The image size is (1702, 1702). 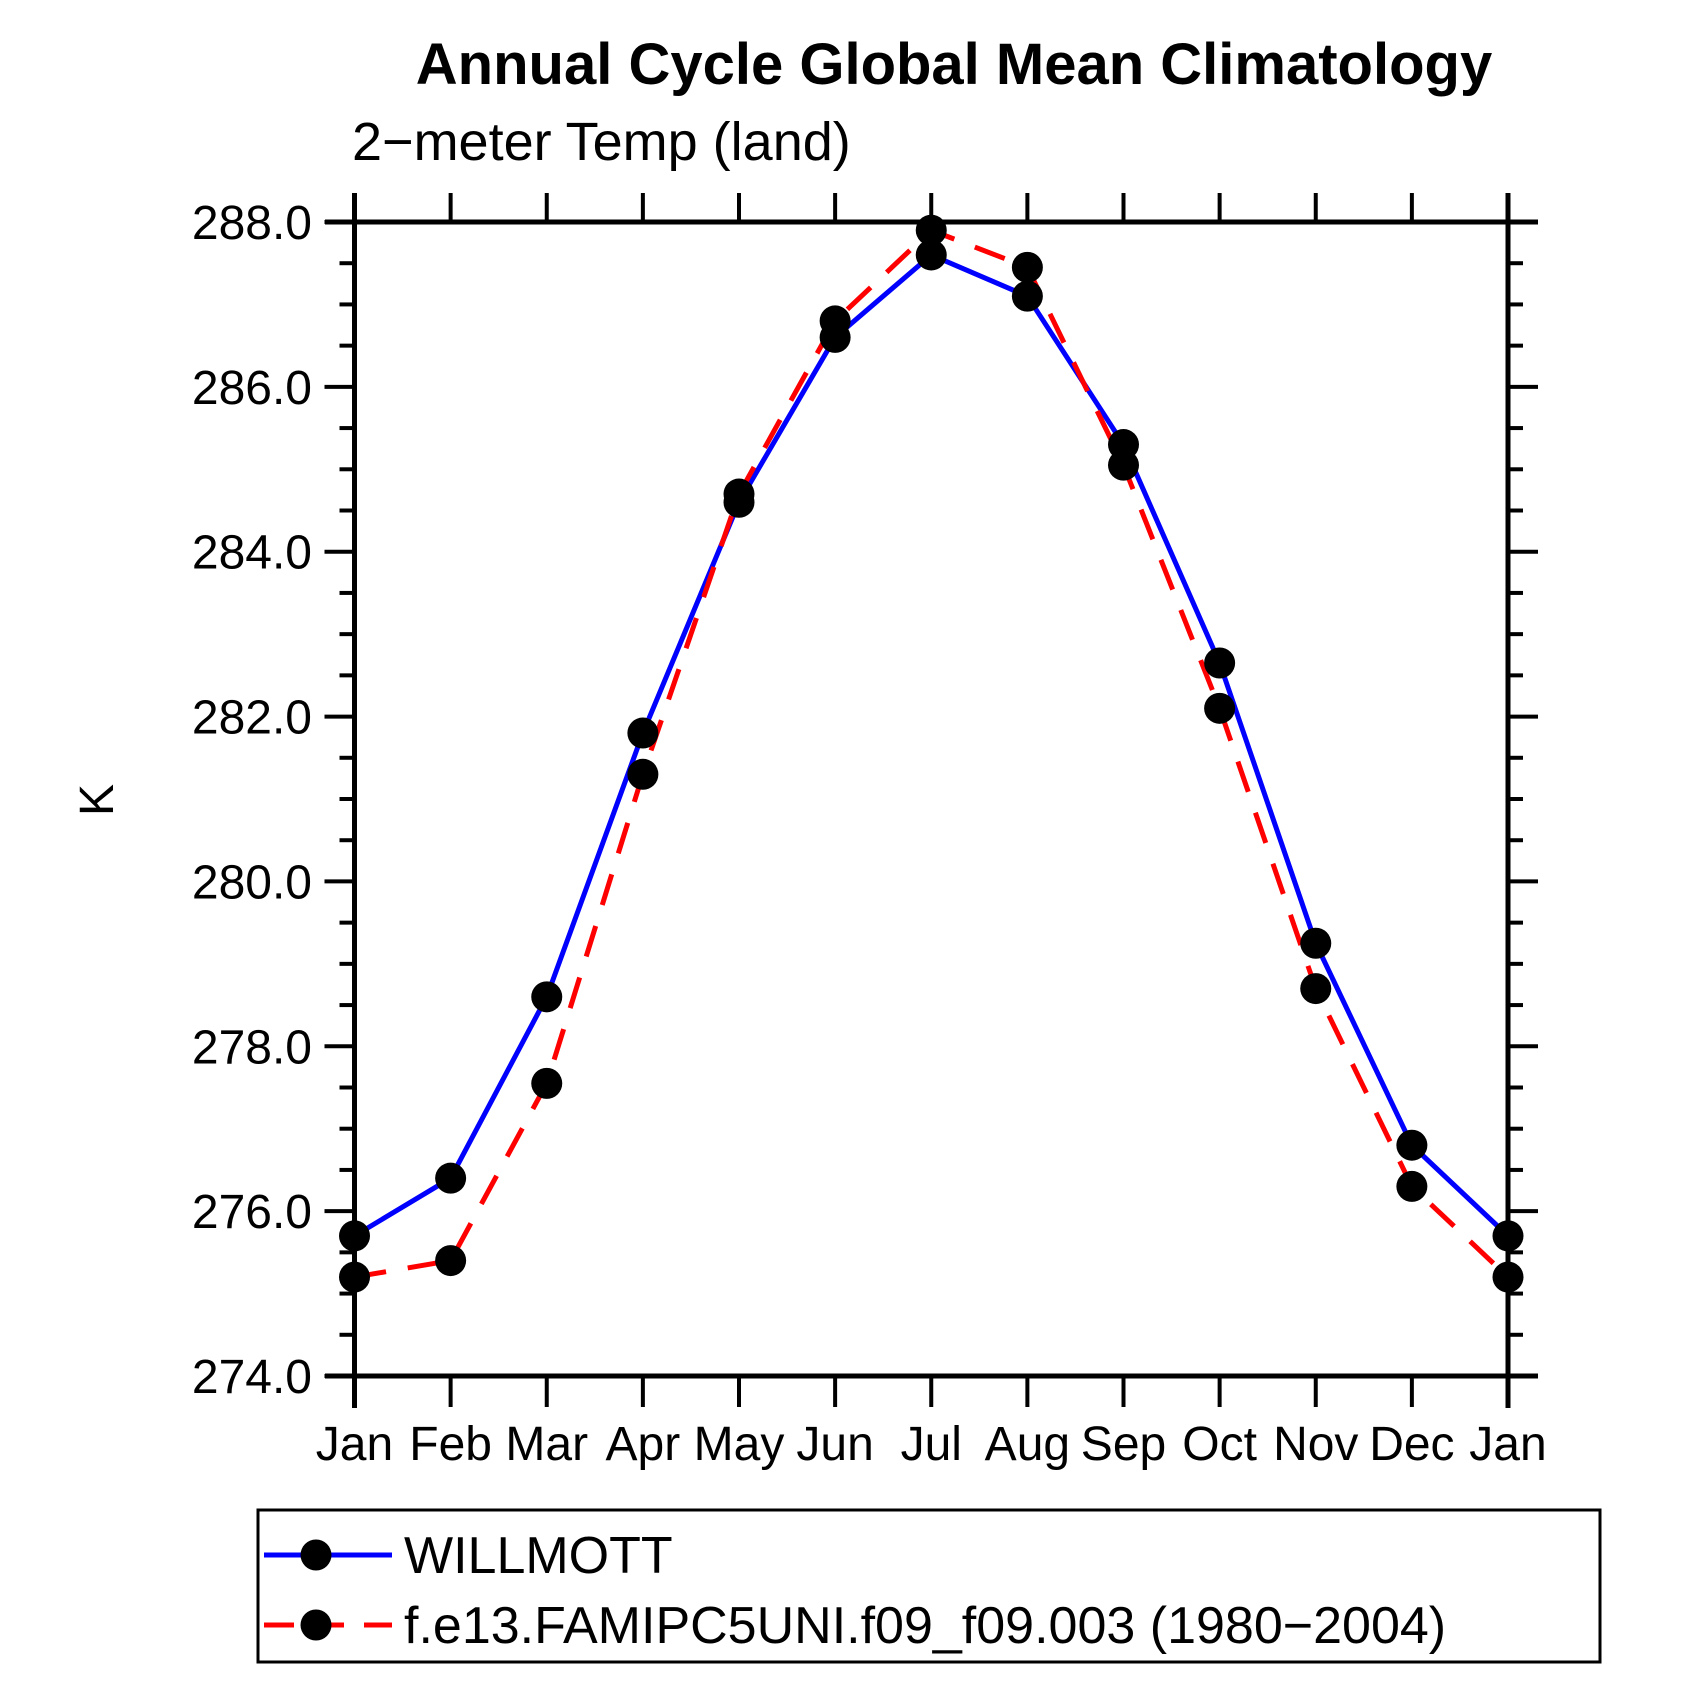 What do you see at coordinates (643, 1444) in the screenshot?
I see `x-tick-label: Apr` at bounding box center [643, 1444].